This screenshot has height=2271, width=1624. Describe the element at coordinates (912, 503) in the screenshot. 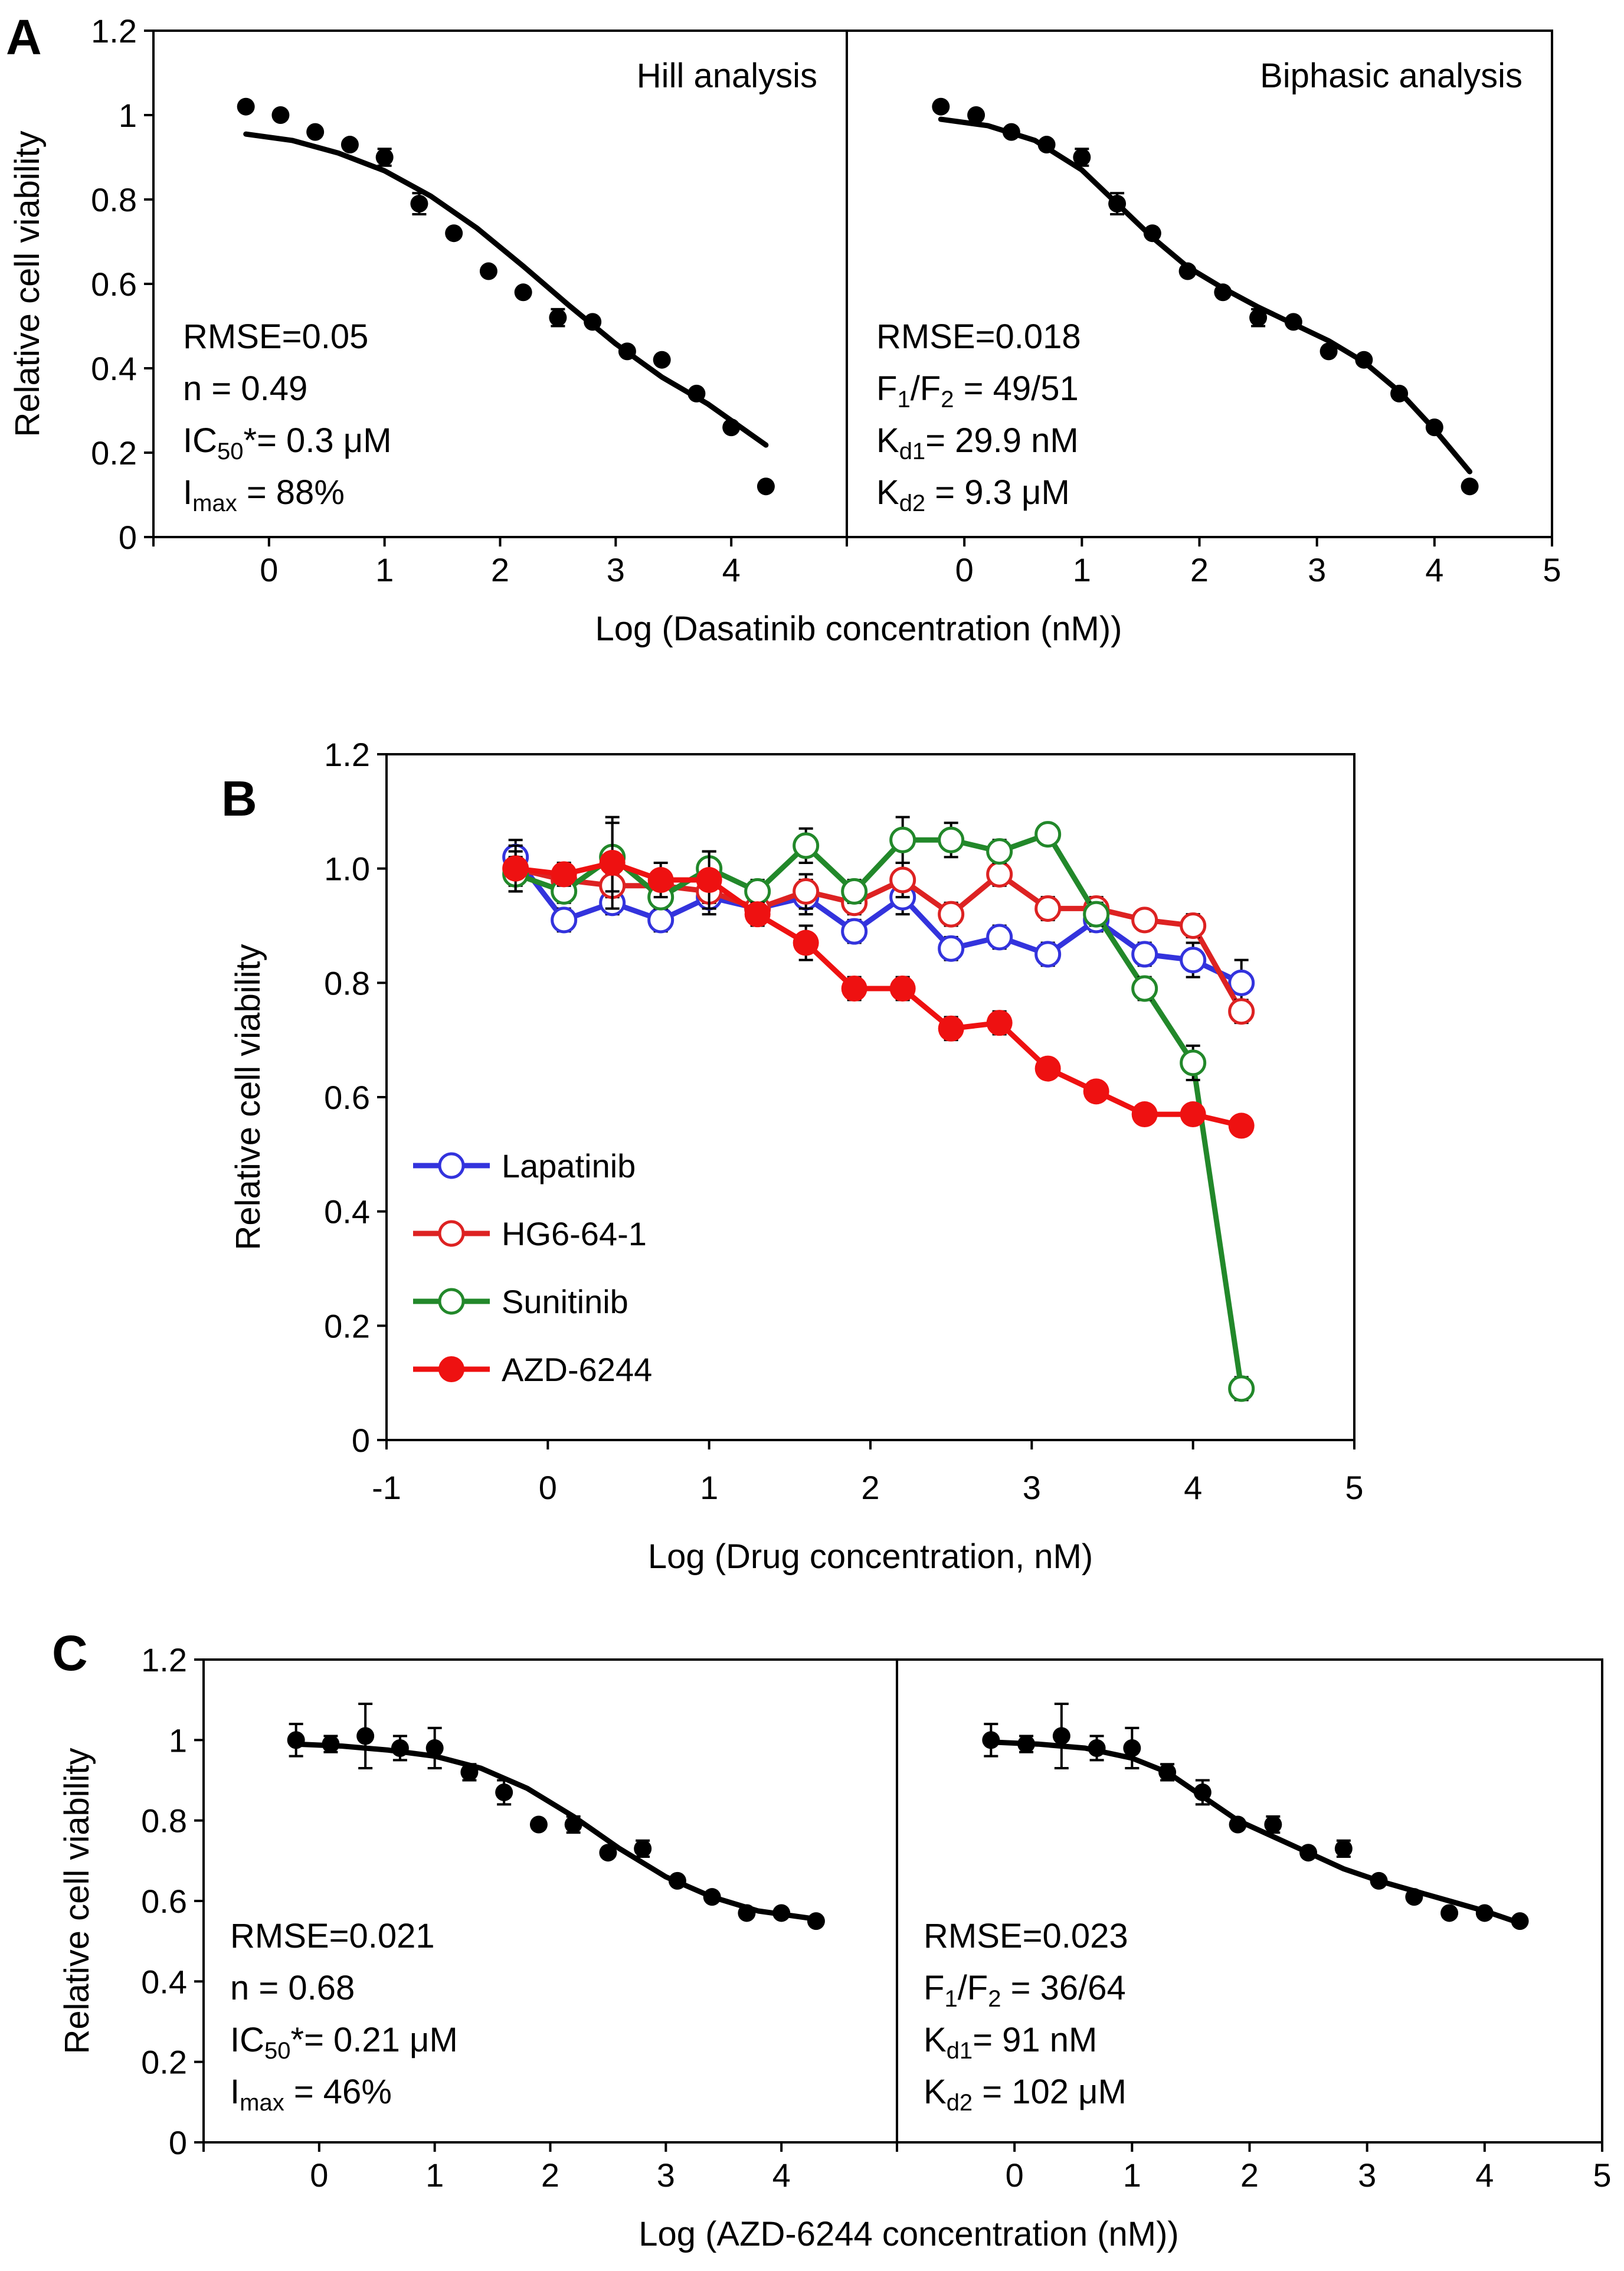

I see `annotation-subscript: d2` at that location.